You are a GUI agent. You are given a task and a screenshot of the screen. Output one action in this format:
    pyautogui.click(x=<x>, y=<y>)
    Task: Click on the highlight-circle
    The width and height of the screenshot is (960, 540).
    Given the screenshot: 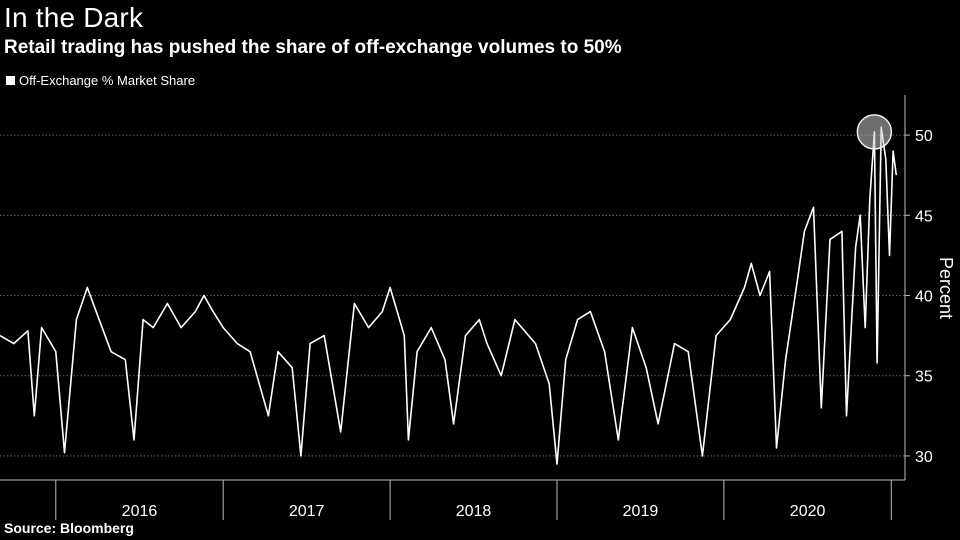 What is the action you would take?
    pyautogui.click(x=874, y=132)
    